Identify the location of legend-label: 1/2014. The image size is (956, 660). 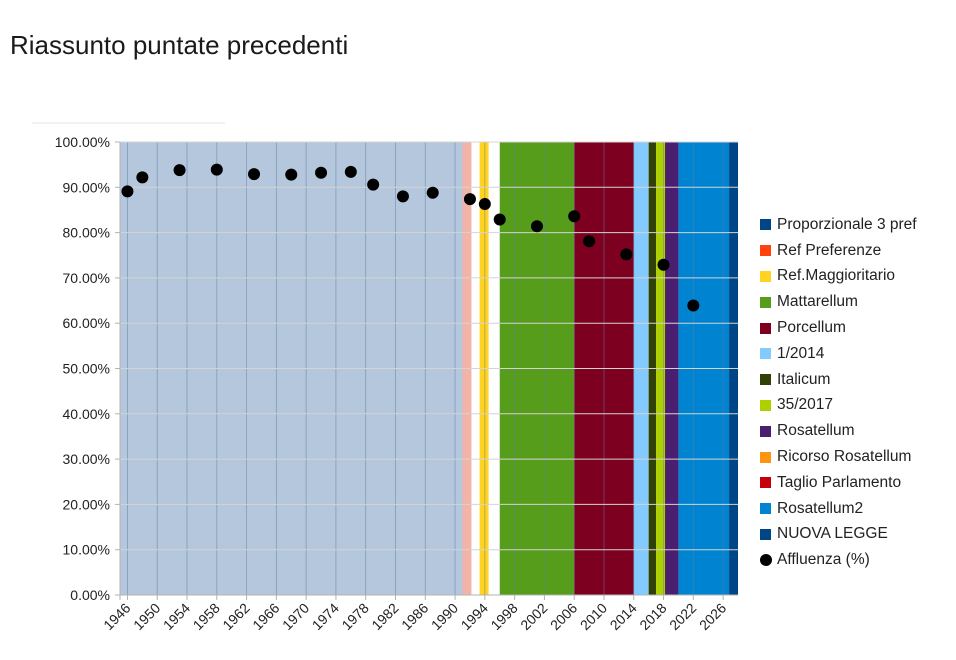
(801, 353).